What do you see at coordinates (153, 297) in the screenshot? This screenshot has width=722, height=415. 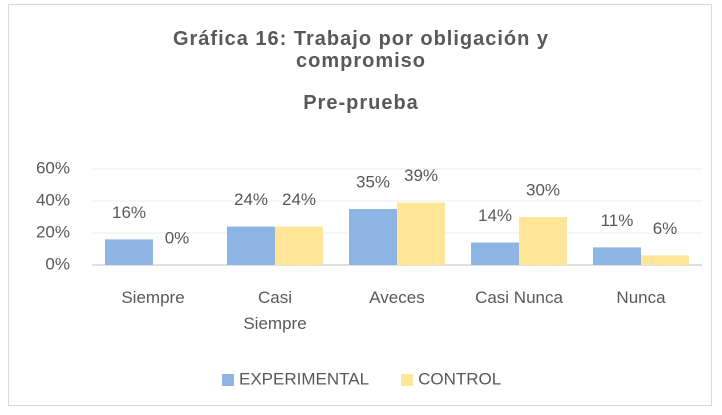 I see `x-tick-label: Siempre` at bounding box center [153, 297].